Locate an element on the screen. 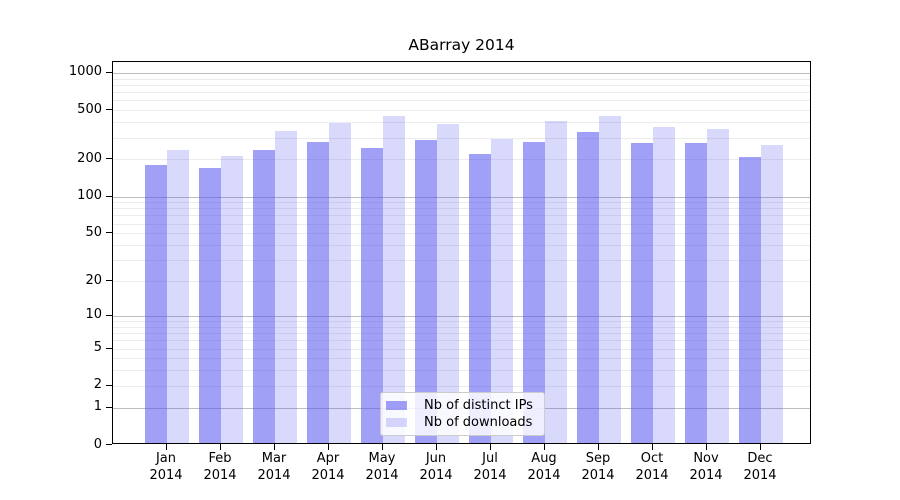 The height and width of the screenshot is (500, 900). x-tick-label-sep: Sep 2014 is located at coordinates (598, 467).